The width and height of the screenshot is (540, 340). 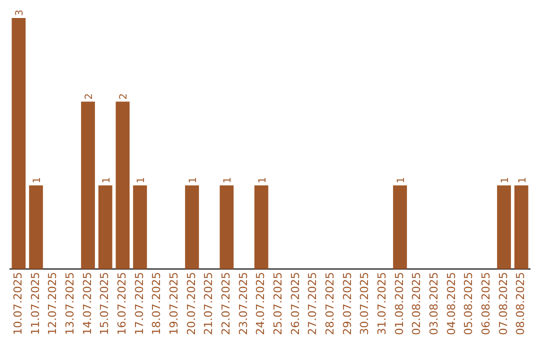 I want to click on x-tick-label: 24.07.2025, so click(x=261, y=304).